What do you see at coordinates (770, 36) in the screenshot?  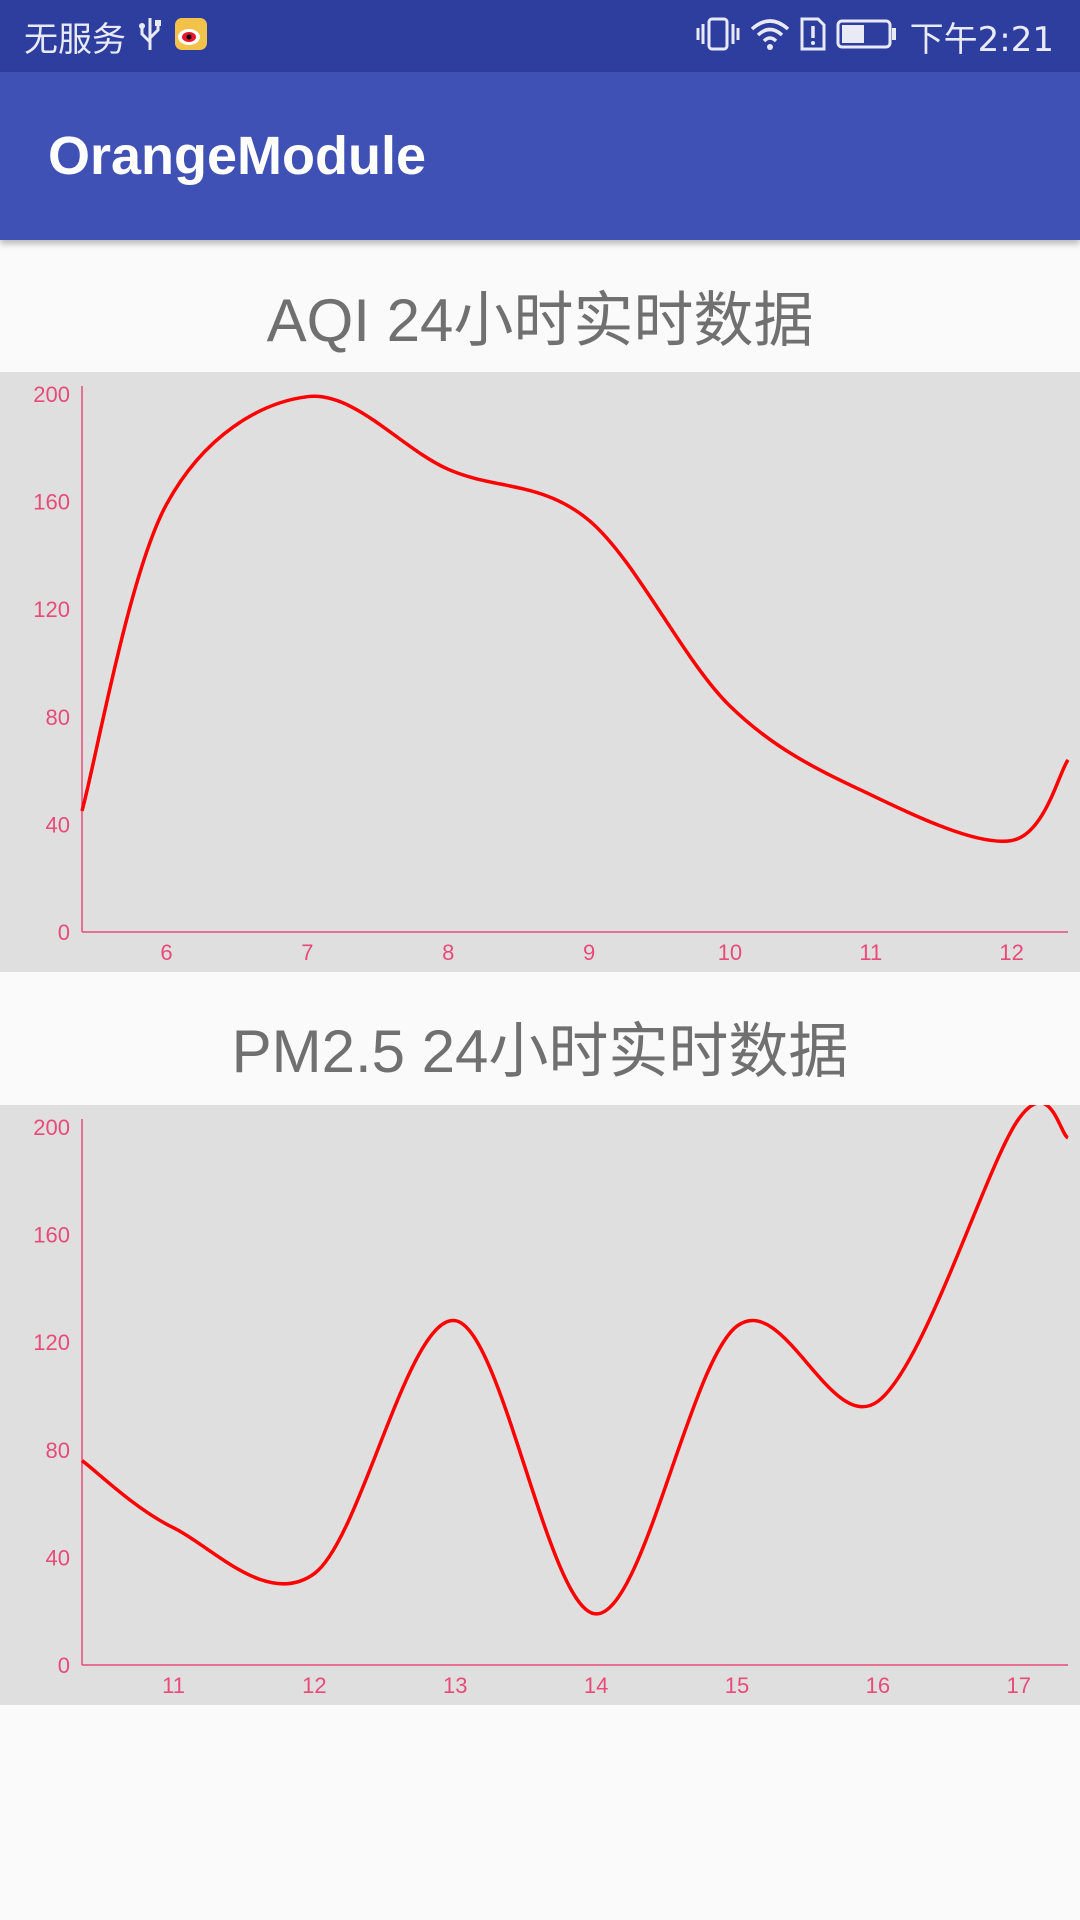 I see `wifi-icon` at bounding box center [770, 36].